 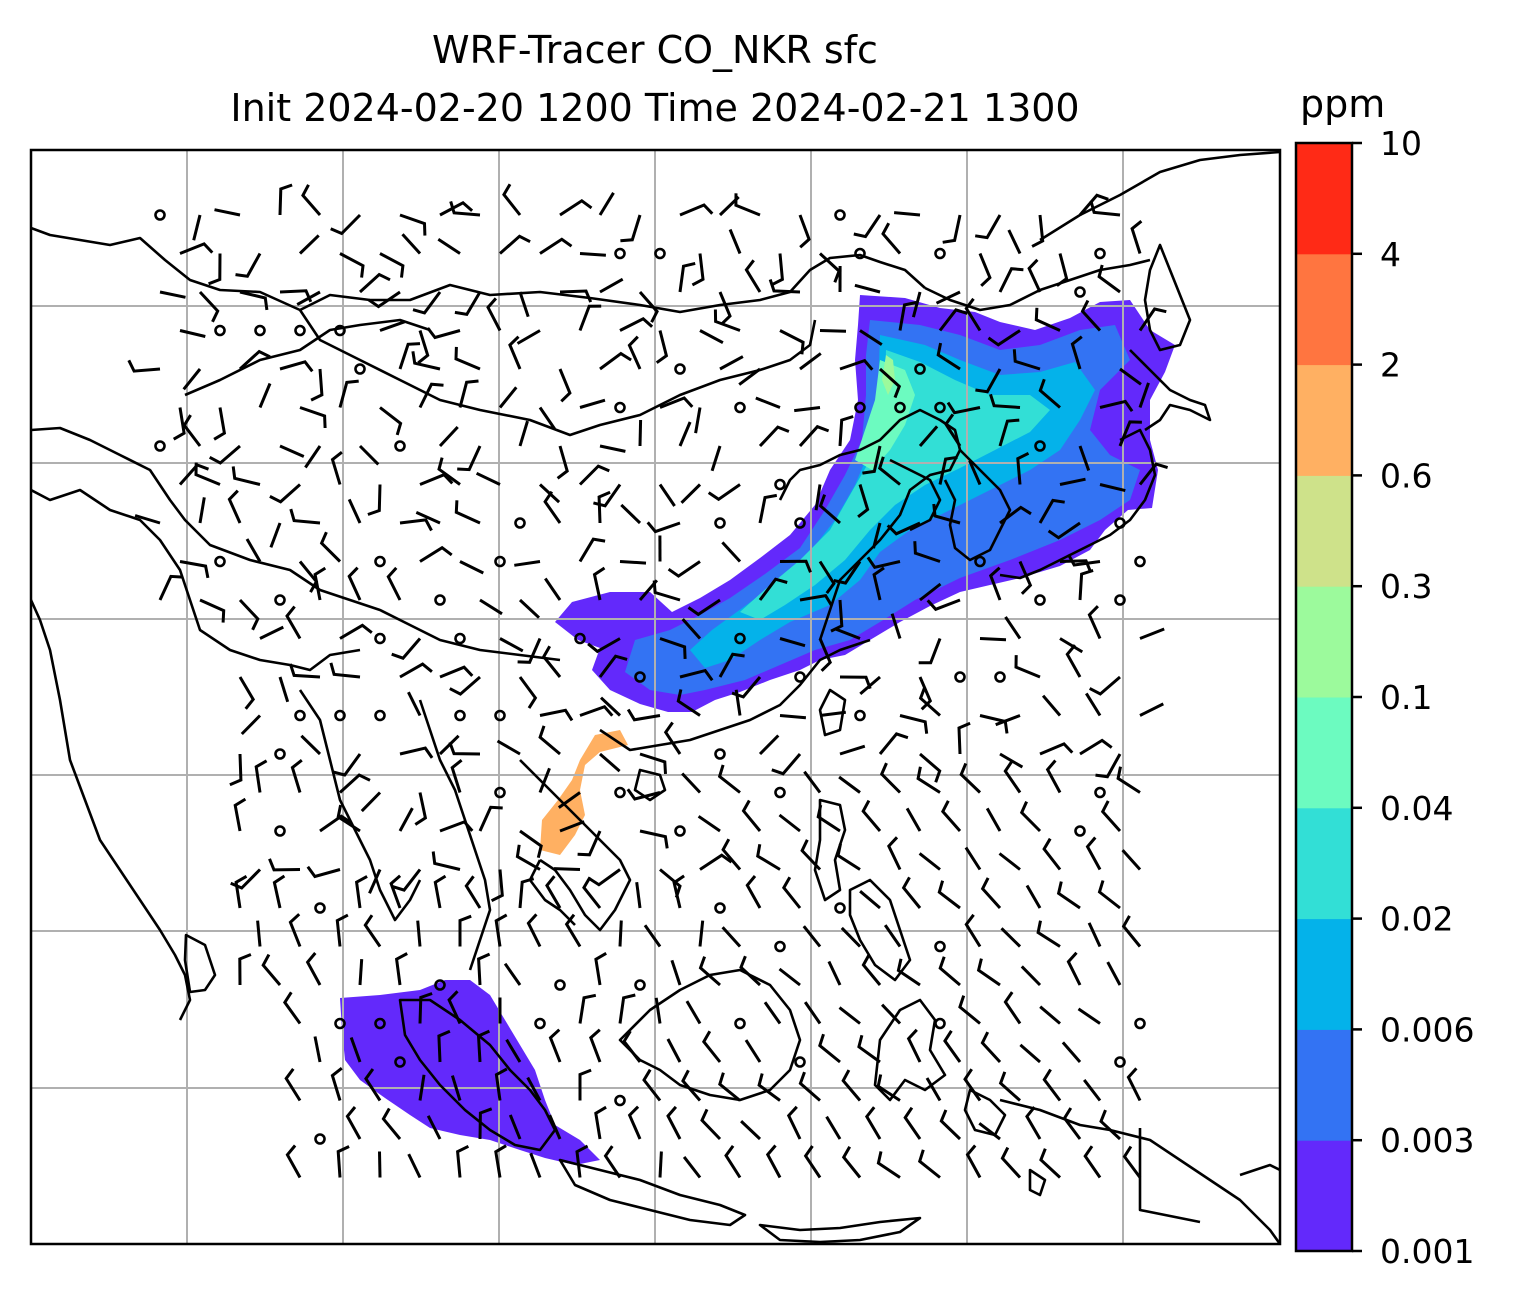 I want to click on colorbar-tick-label: 0.003, so click(x=1427, y=1140).